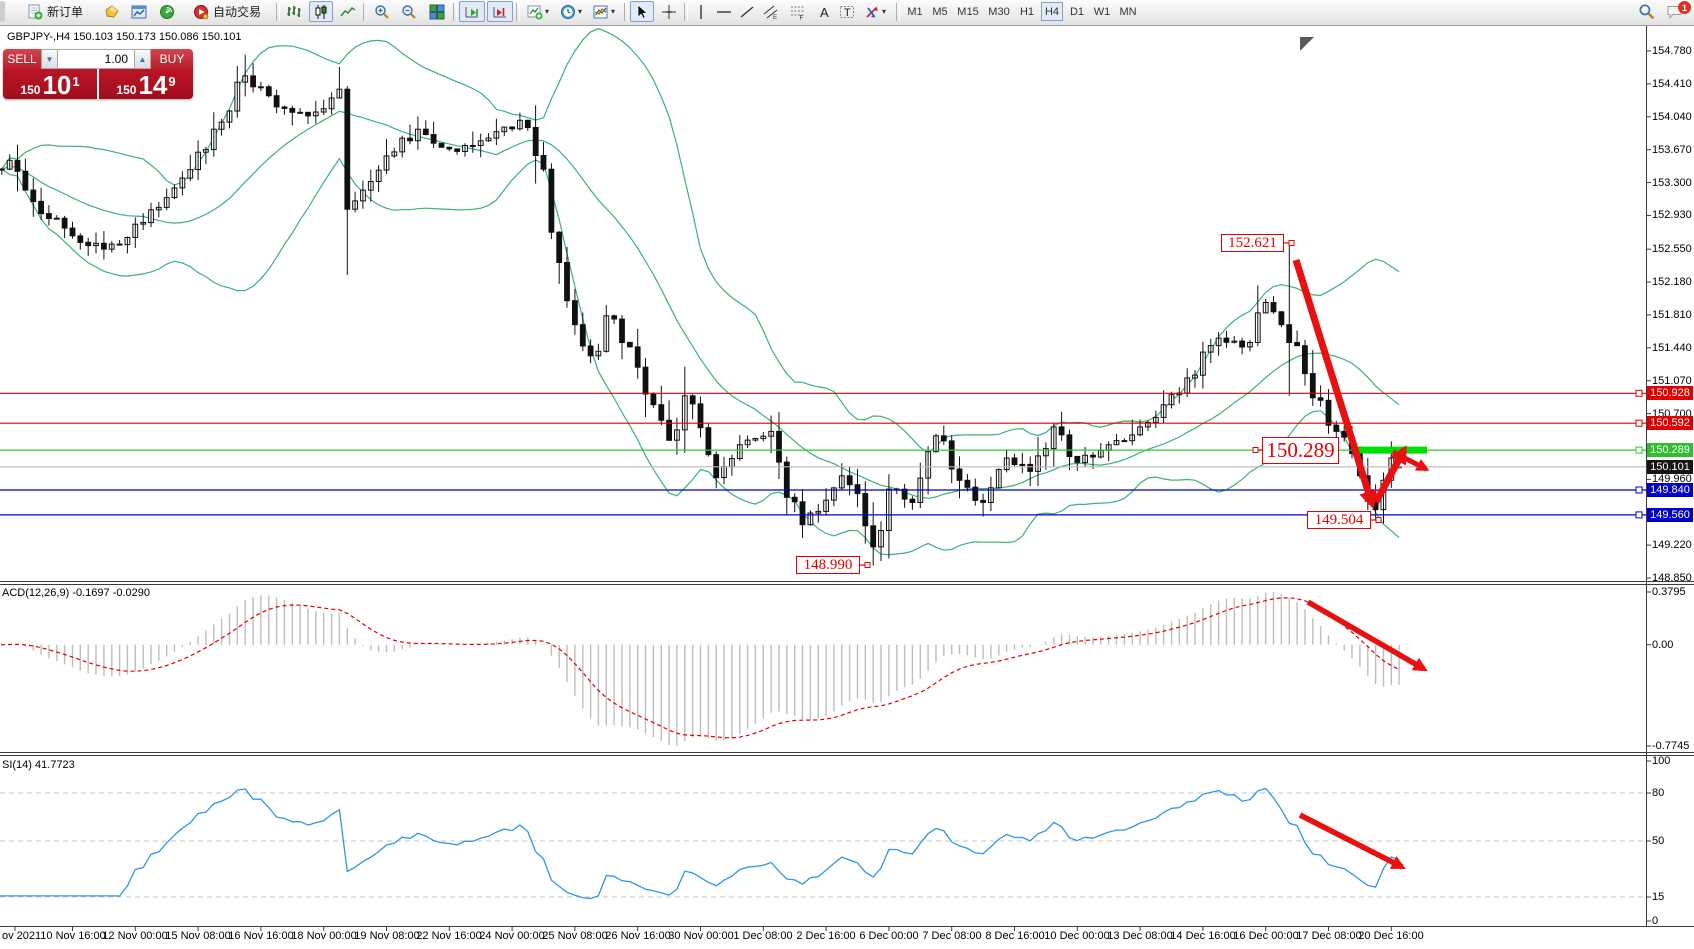 Image resolution: width=1694 pixels, height=949 pixels. I want to click on horizontal-line-button, so click(724, 11).